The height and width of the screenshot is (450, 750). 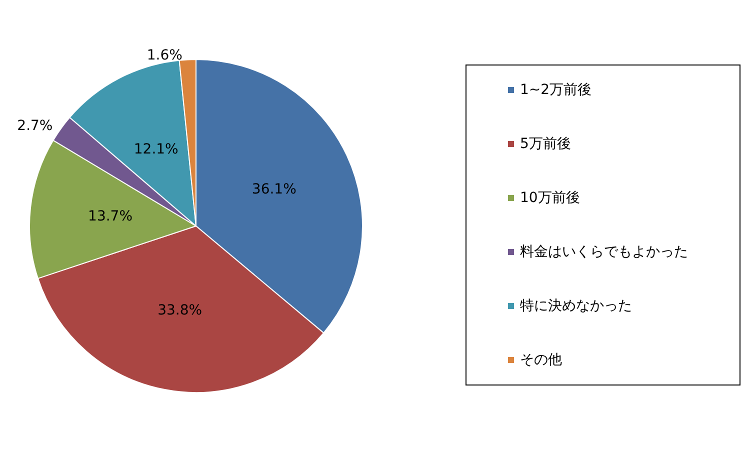 I want to click on legend-label: 1~2万前後, so click(x=556, y=90).